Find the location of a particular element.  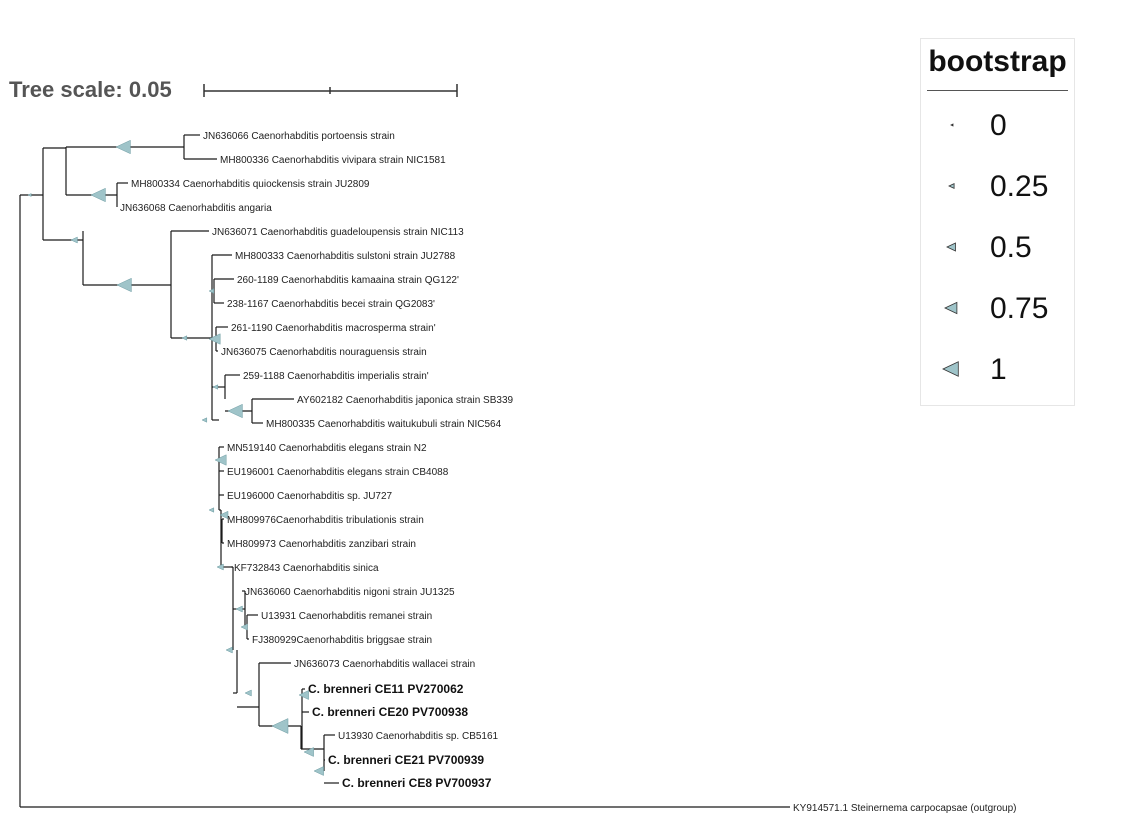

legend-item-label: 1 is located at coordinates (998, 369).